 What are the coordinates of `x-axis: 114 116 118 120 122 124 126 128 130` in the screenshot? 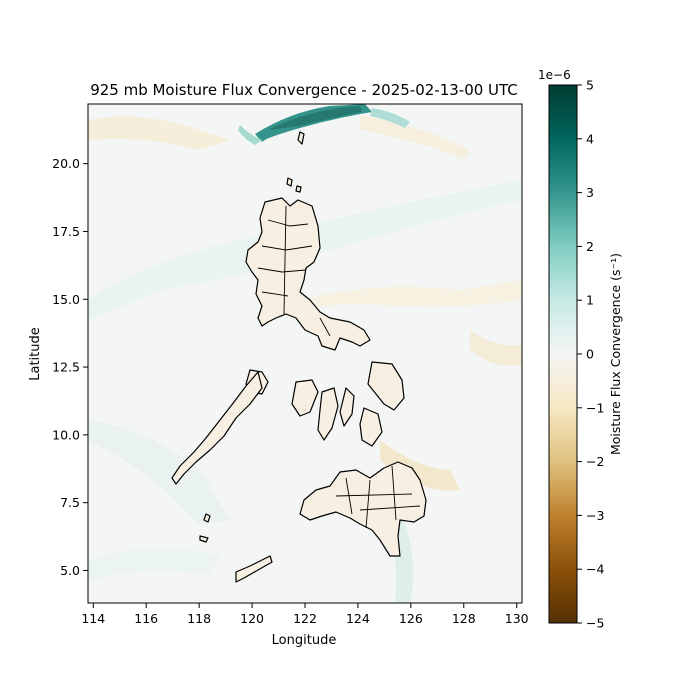 It's located at (305, 614).